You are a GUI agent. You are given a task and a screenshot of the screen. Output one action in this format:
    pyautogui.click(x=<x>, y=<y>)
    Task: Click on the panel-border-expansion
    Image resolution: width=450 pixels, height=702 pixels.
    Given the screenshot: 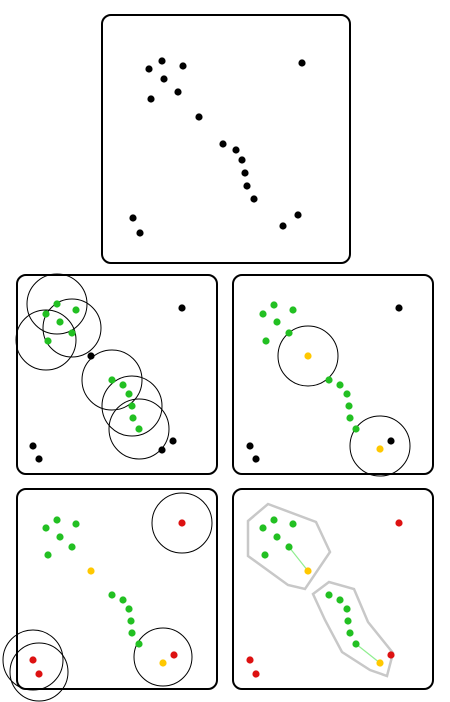 What is the action you would take?
    pyautogui.click(x=333, y=375)
    